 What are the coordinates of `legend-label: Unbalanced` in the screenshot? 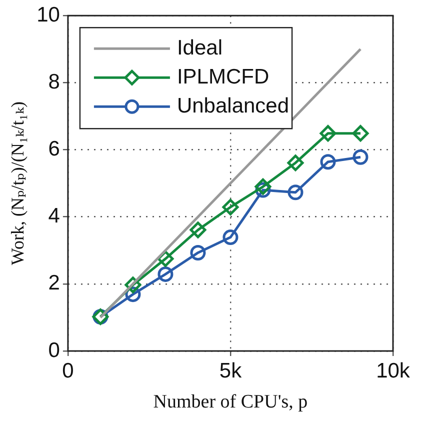 It's located at (233, 106).